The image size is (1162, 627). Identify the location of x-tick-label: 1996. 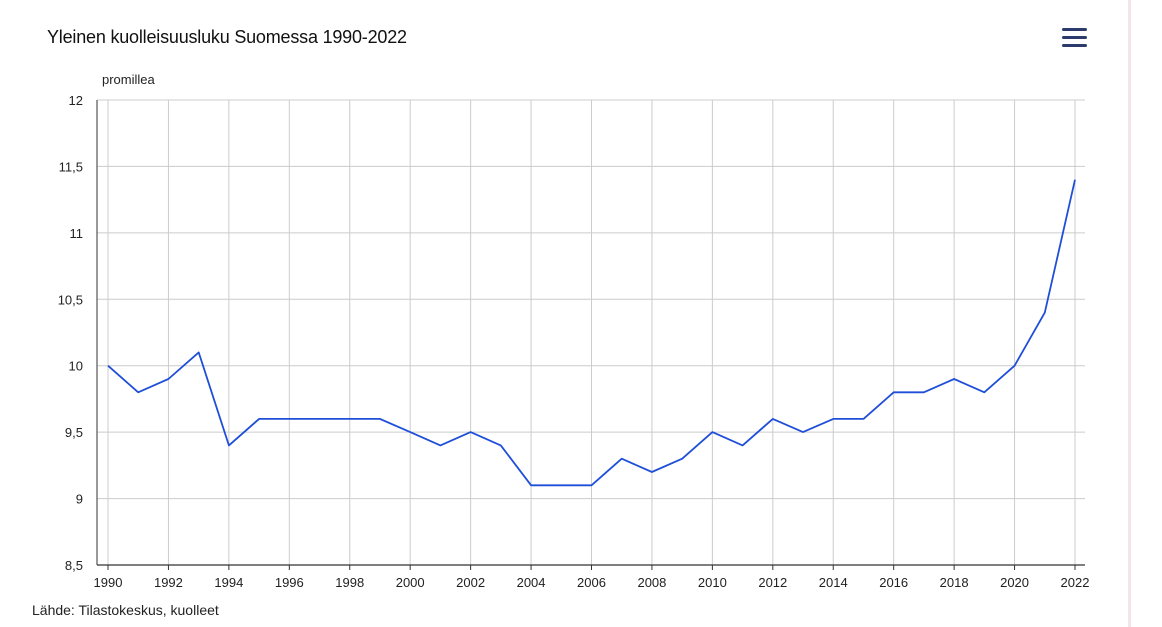
(289, 582).